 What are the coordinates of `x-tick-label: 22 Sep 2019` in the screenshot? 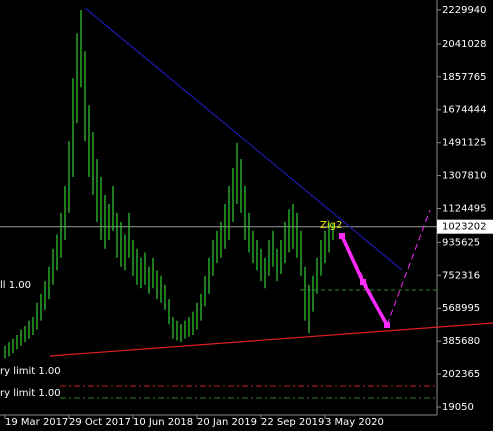 It's located at (292, 422).